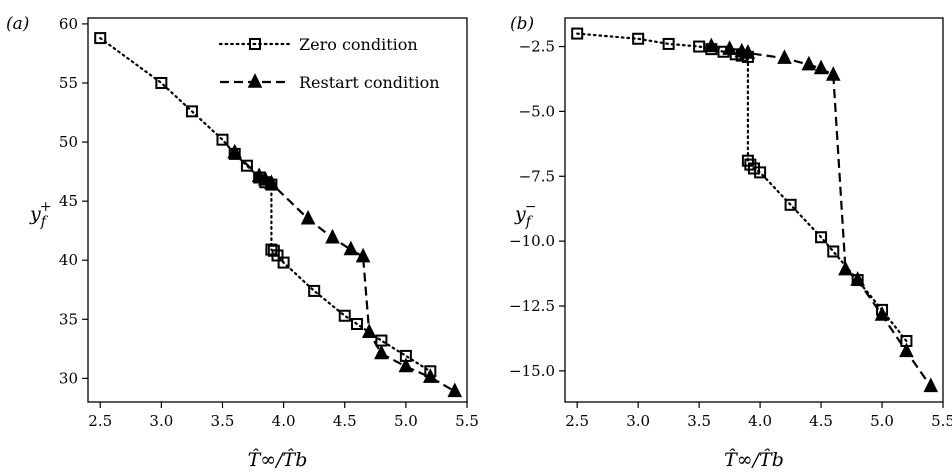 Image resolution: width=952 pixels, height=474 pixels. What do you see at coordinates (532, 306) in the screenshot?
I see `panel-b-ytick-label: −12.5` at bounding box center [532, 306].